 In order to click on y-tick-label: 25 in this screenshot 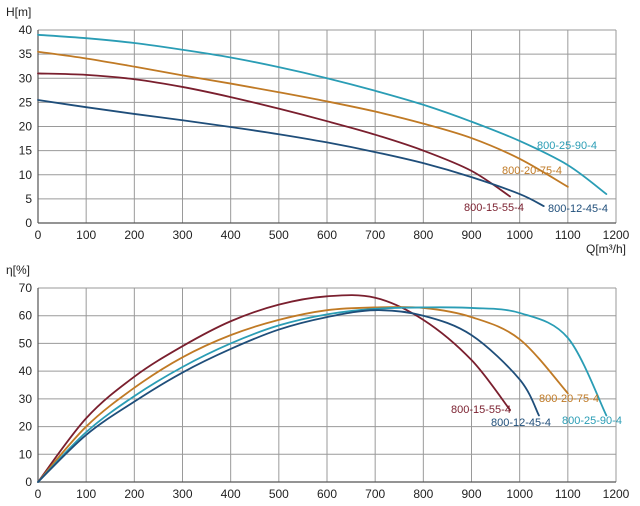, I will do `click(26, 102)`.